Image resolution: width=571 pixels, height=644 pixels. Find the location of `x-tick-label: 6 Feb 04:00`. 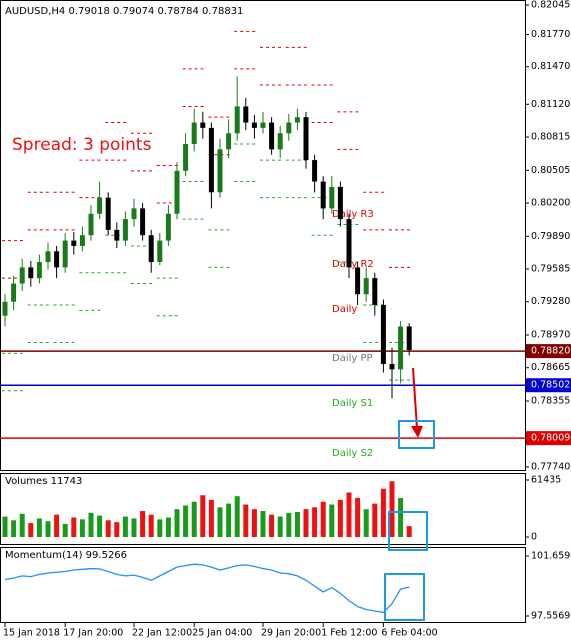

x-tick-label: 6 Feb 04:00 is located at coordinates (409, 633).